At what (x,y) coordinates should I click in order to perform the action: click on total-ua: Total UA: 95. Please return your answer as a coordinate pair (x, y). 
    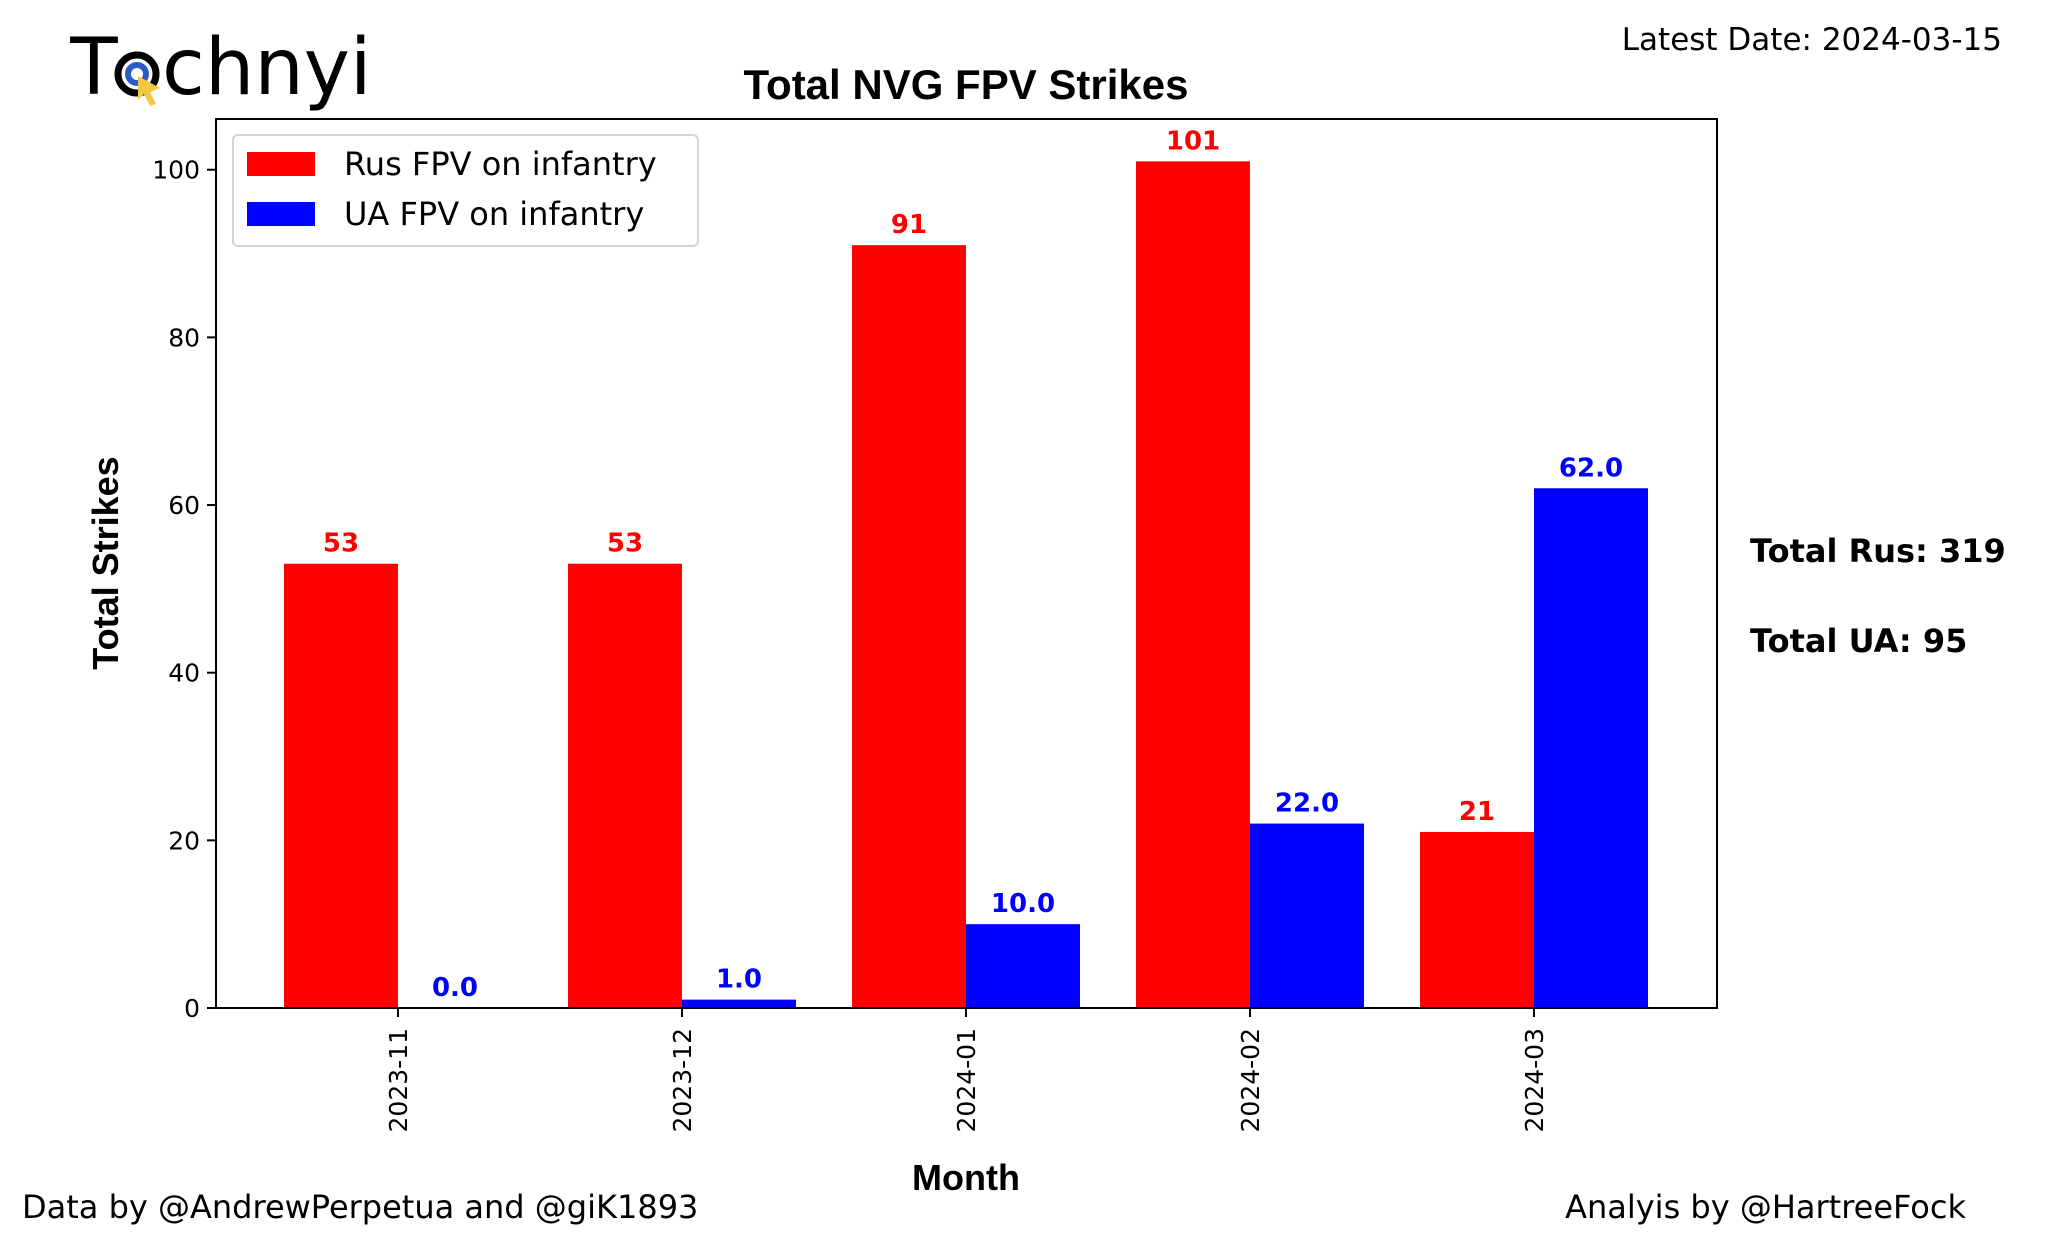
    Looking at the image, I should click on (1859, 641).